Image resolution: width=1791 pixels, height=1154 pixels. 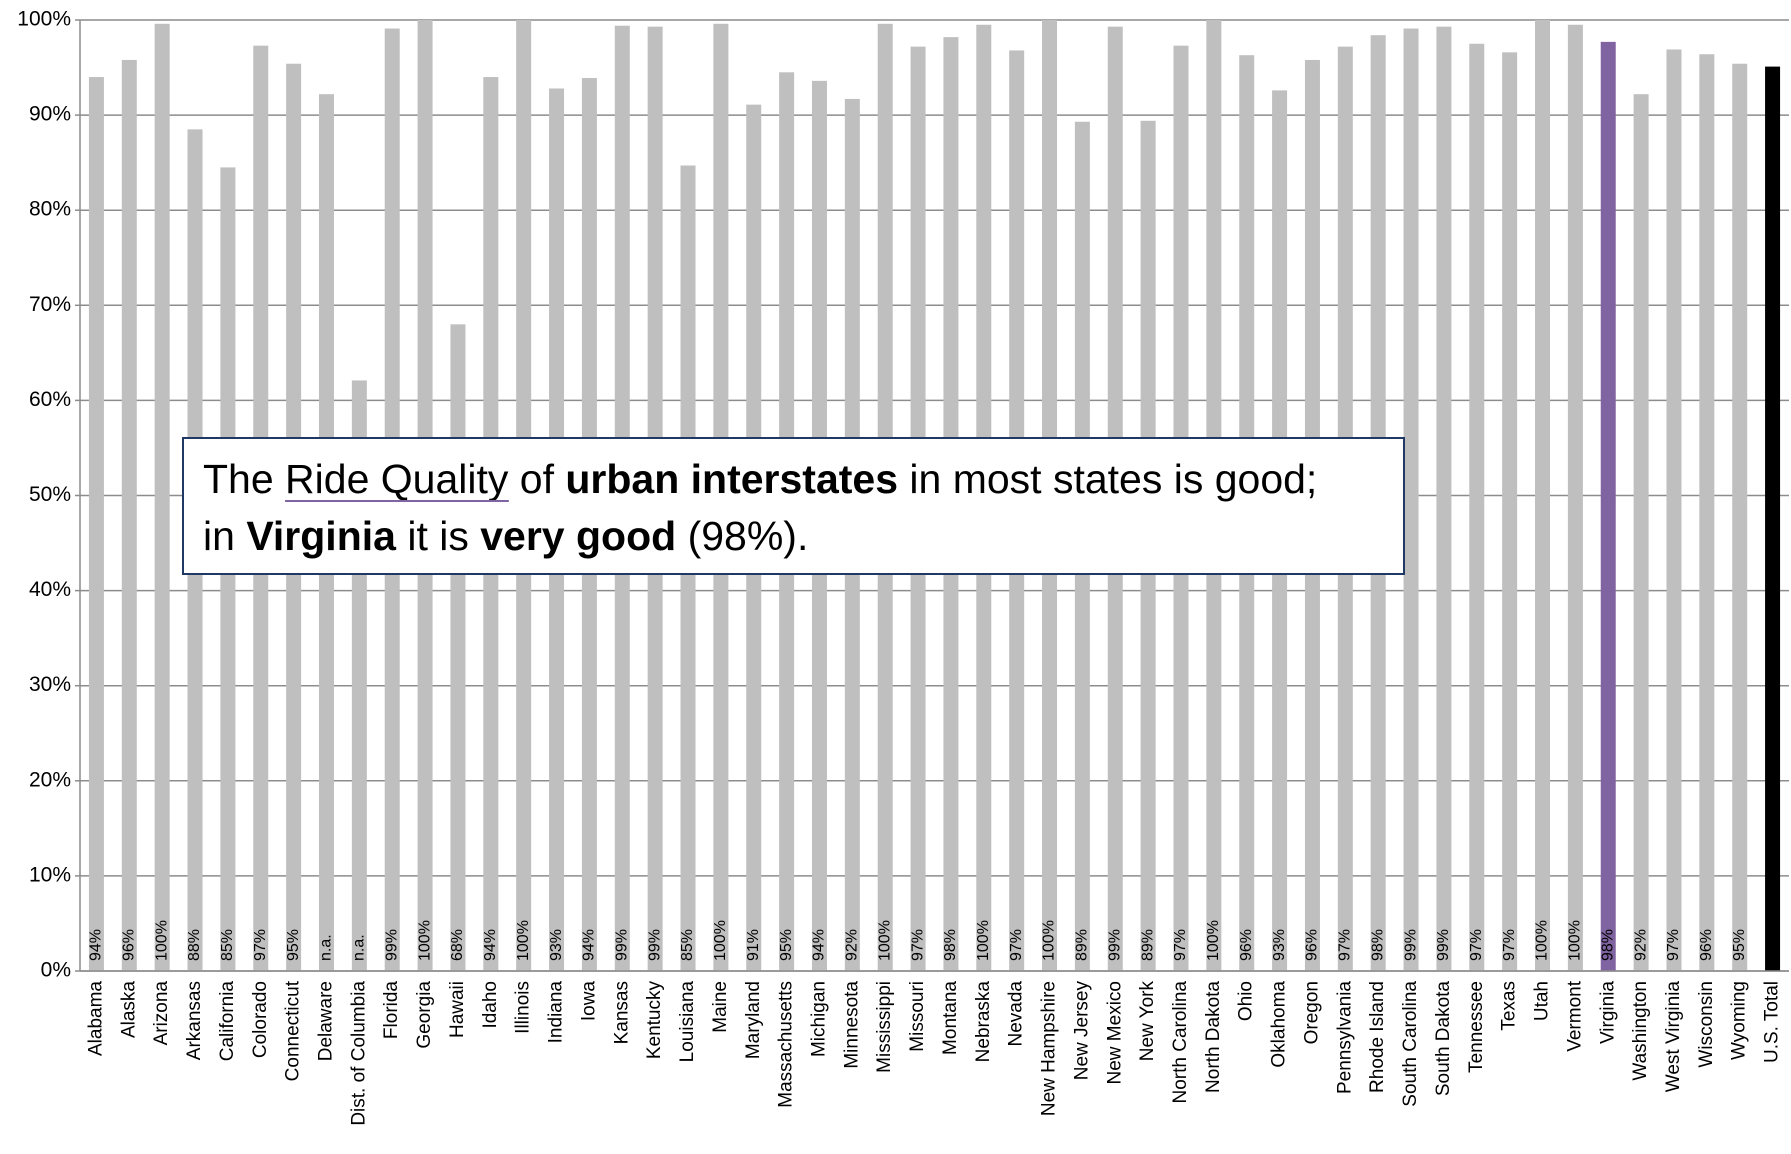 What do you see at coordinates (621, 1012) in the screenshot?
I see `x-tick-label: Kansas` at bounding box center [621, 1012].